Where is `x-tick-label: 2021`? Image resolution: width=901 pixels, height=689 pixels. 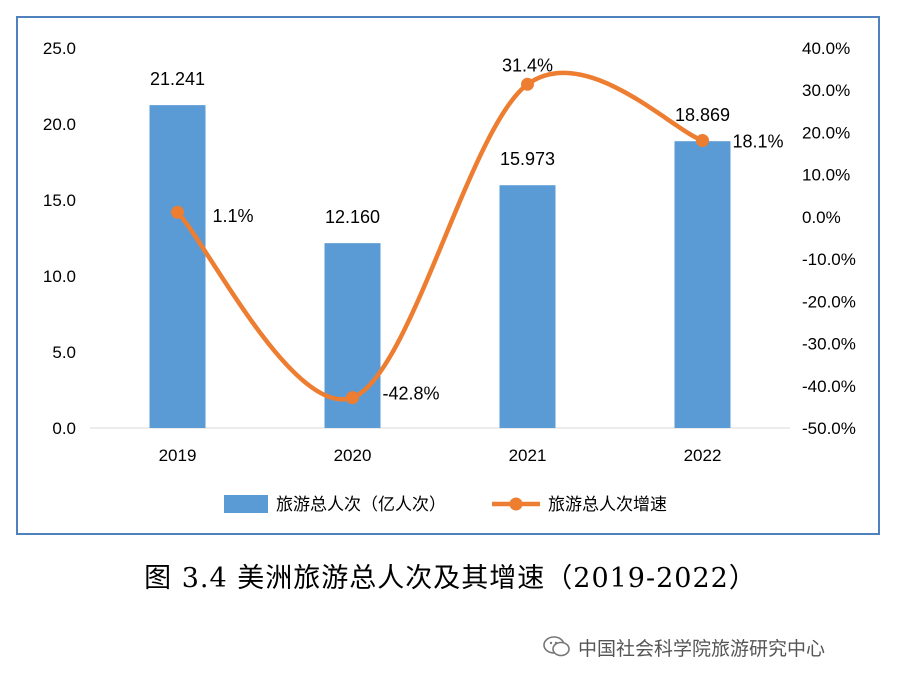 x-tick-label: 2021 is located at coordinates (528, 455).